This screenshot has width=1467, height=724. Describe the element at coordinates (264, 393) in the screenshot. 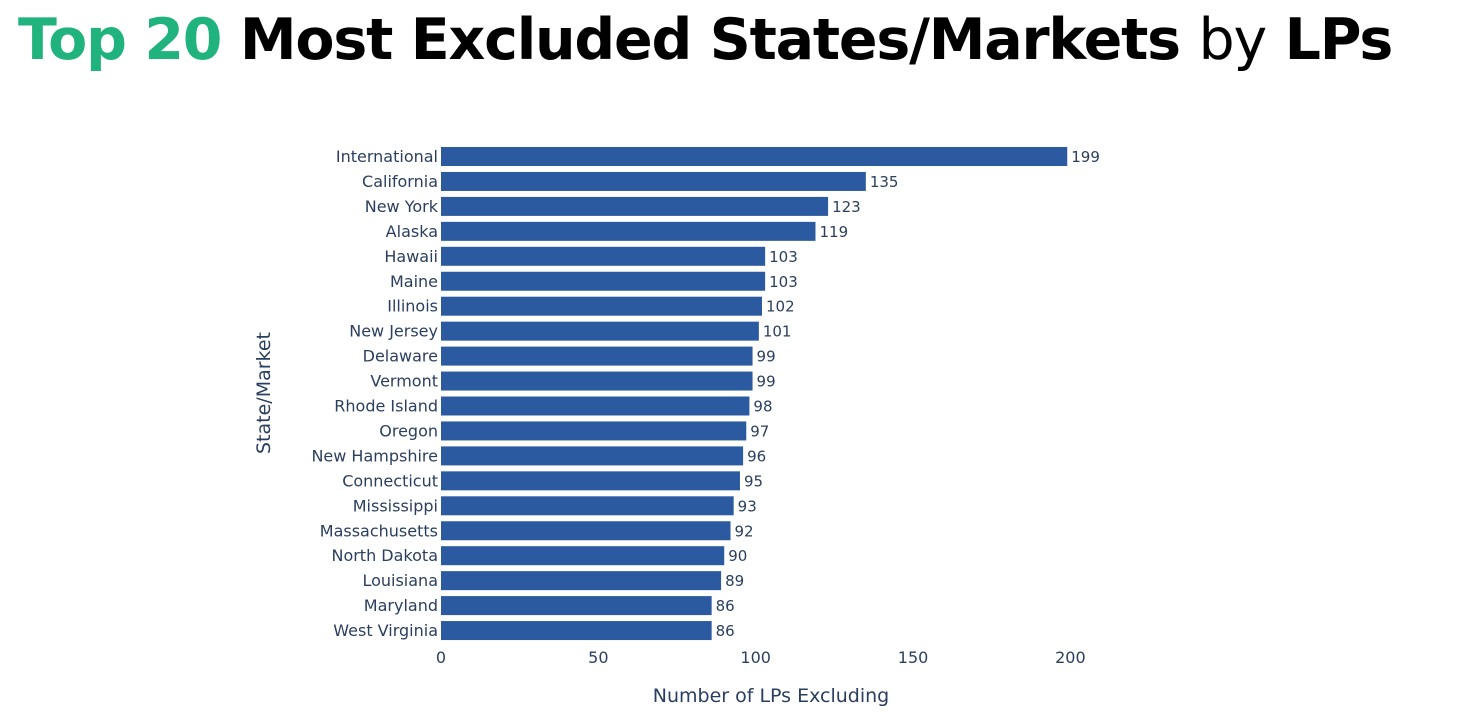

I see `y-axis-title: State/Market` at that location.